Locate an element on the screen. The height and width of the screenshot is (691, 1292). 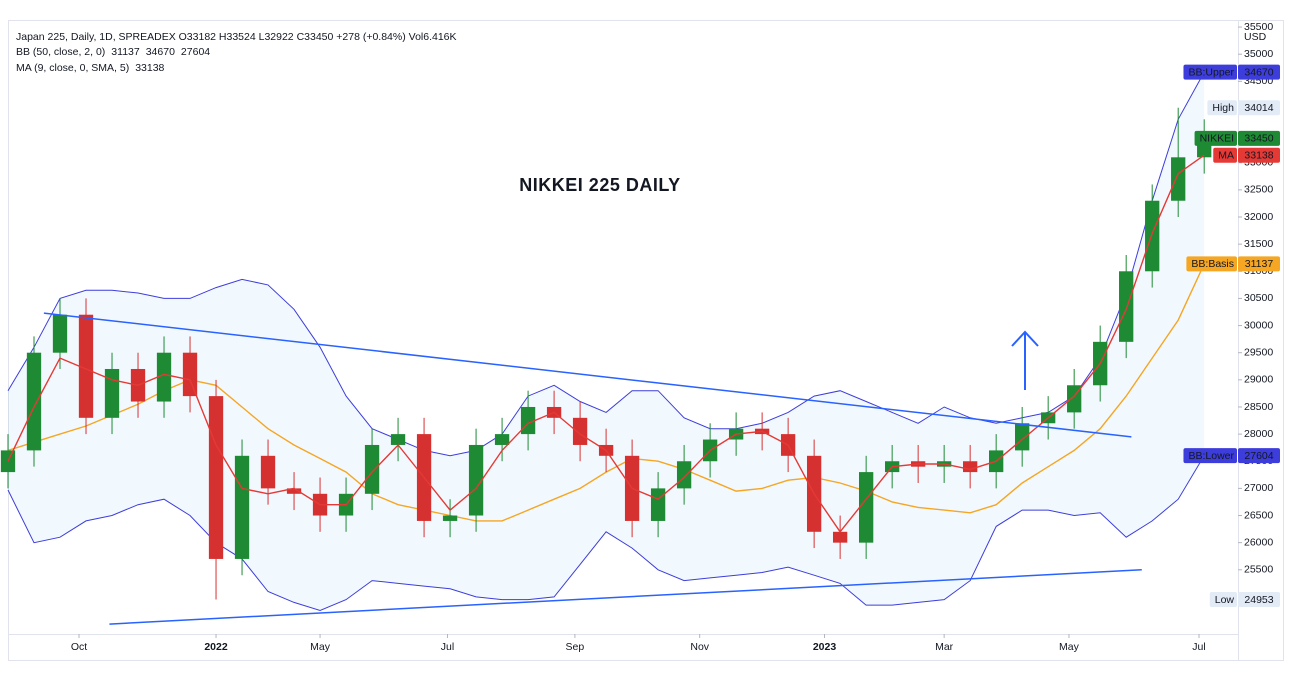
x-tick-label: Mar is located at coordinates (944, 647).